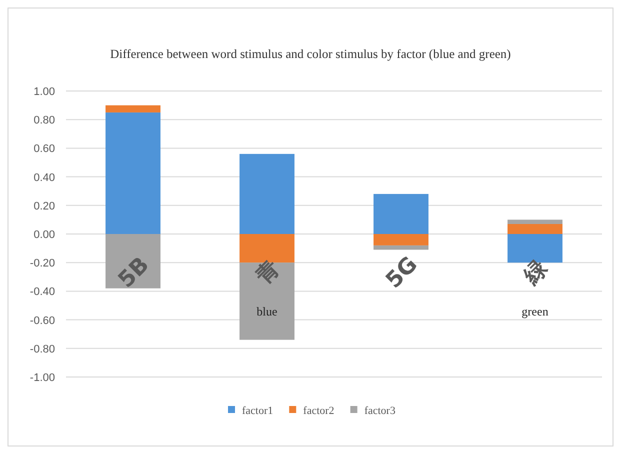 The image size is (621, 454). I want to click on y-tick-label: 0.40, so click(44, 178).